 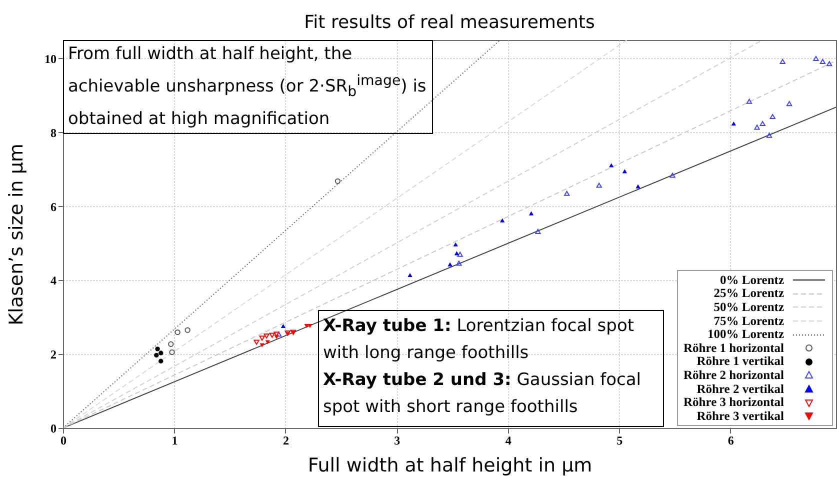 What do you see at coordinates (17, 235) in the screenshot?
I see `y-axis-title: Klasen’s size in µm` at bounding box center [17, 235].